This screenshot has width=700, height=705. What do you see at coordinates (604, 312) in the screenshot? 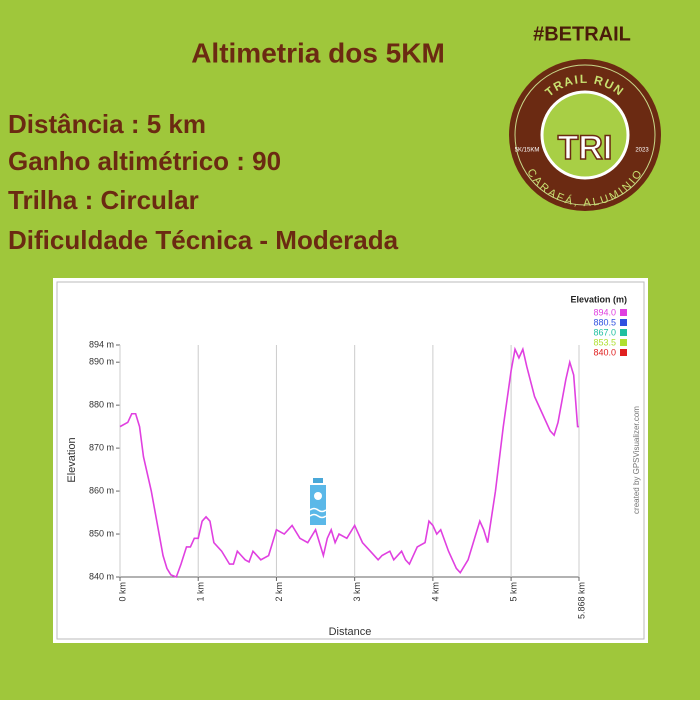
I see `legend-label: 894.0` at bounding box center [604, 312].